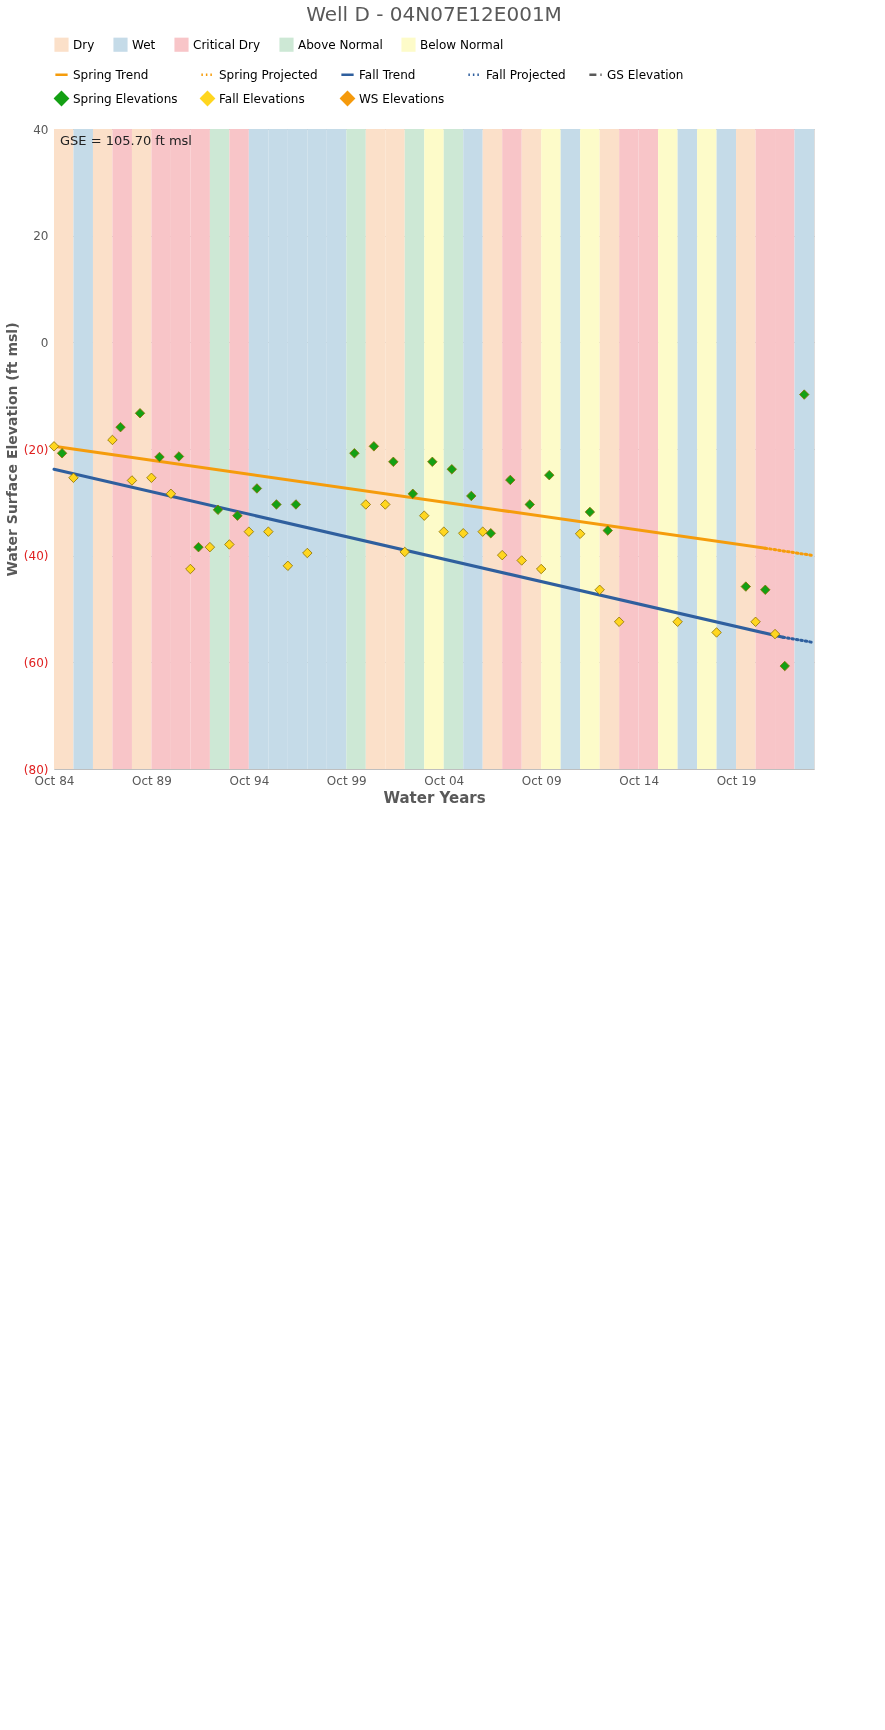 The height and width of the screenshot is (1730, 885). Describe the element at coordinates (462, 44) in the screenshot. I see `legend-label: Below Normal` at that location.